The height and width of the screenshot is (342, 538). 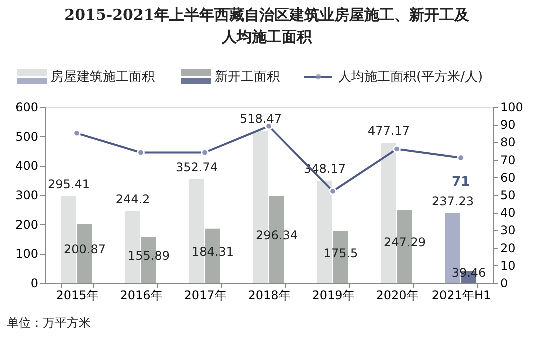 What do you see at coordinates (508, 177) in the screenshot?
I see `y2-tick-label: 60` at bounding box center [508, 177].